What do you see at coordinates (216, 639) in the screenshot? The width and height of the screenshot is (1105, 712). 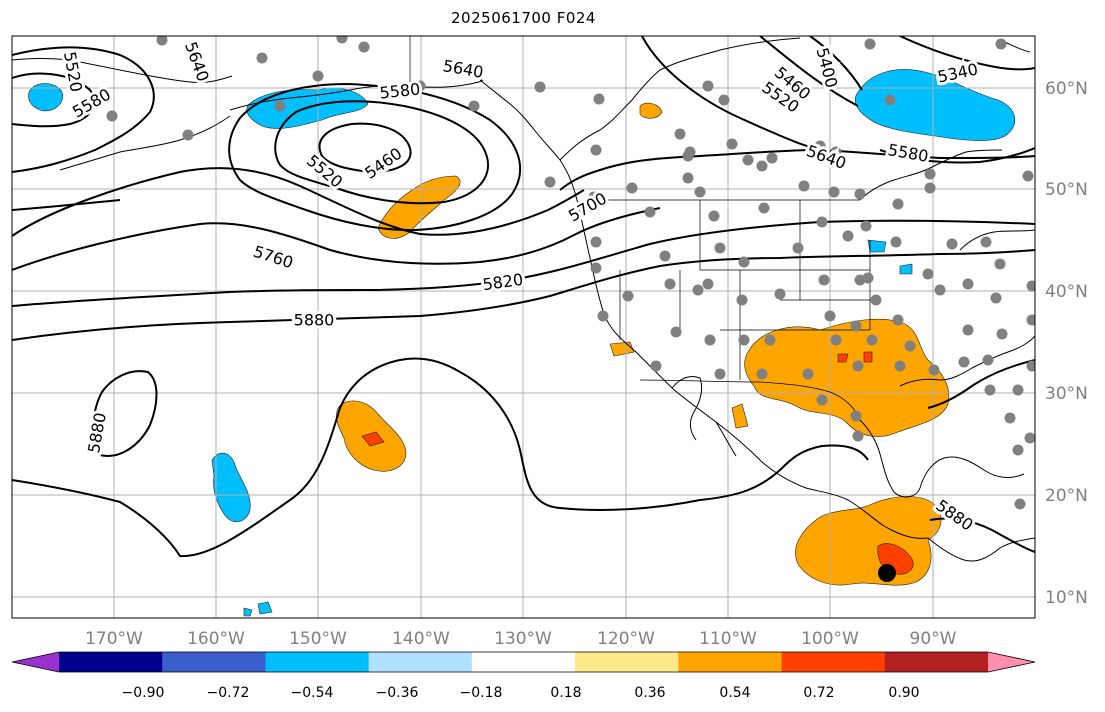 I see `lon-label: 160°W` at bounding box center [216, 639].